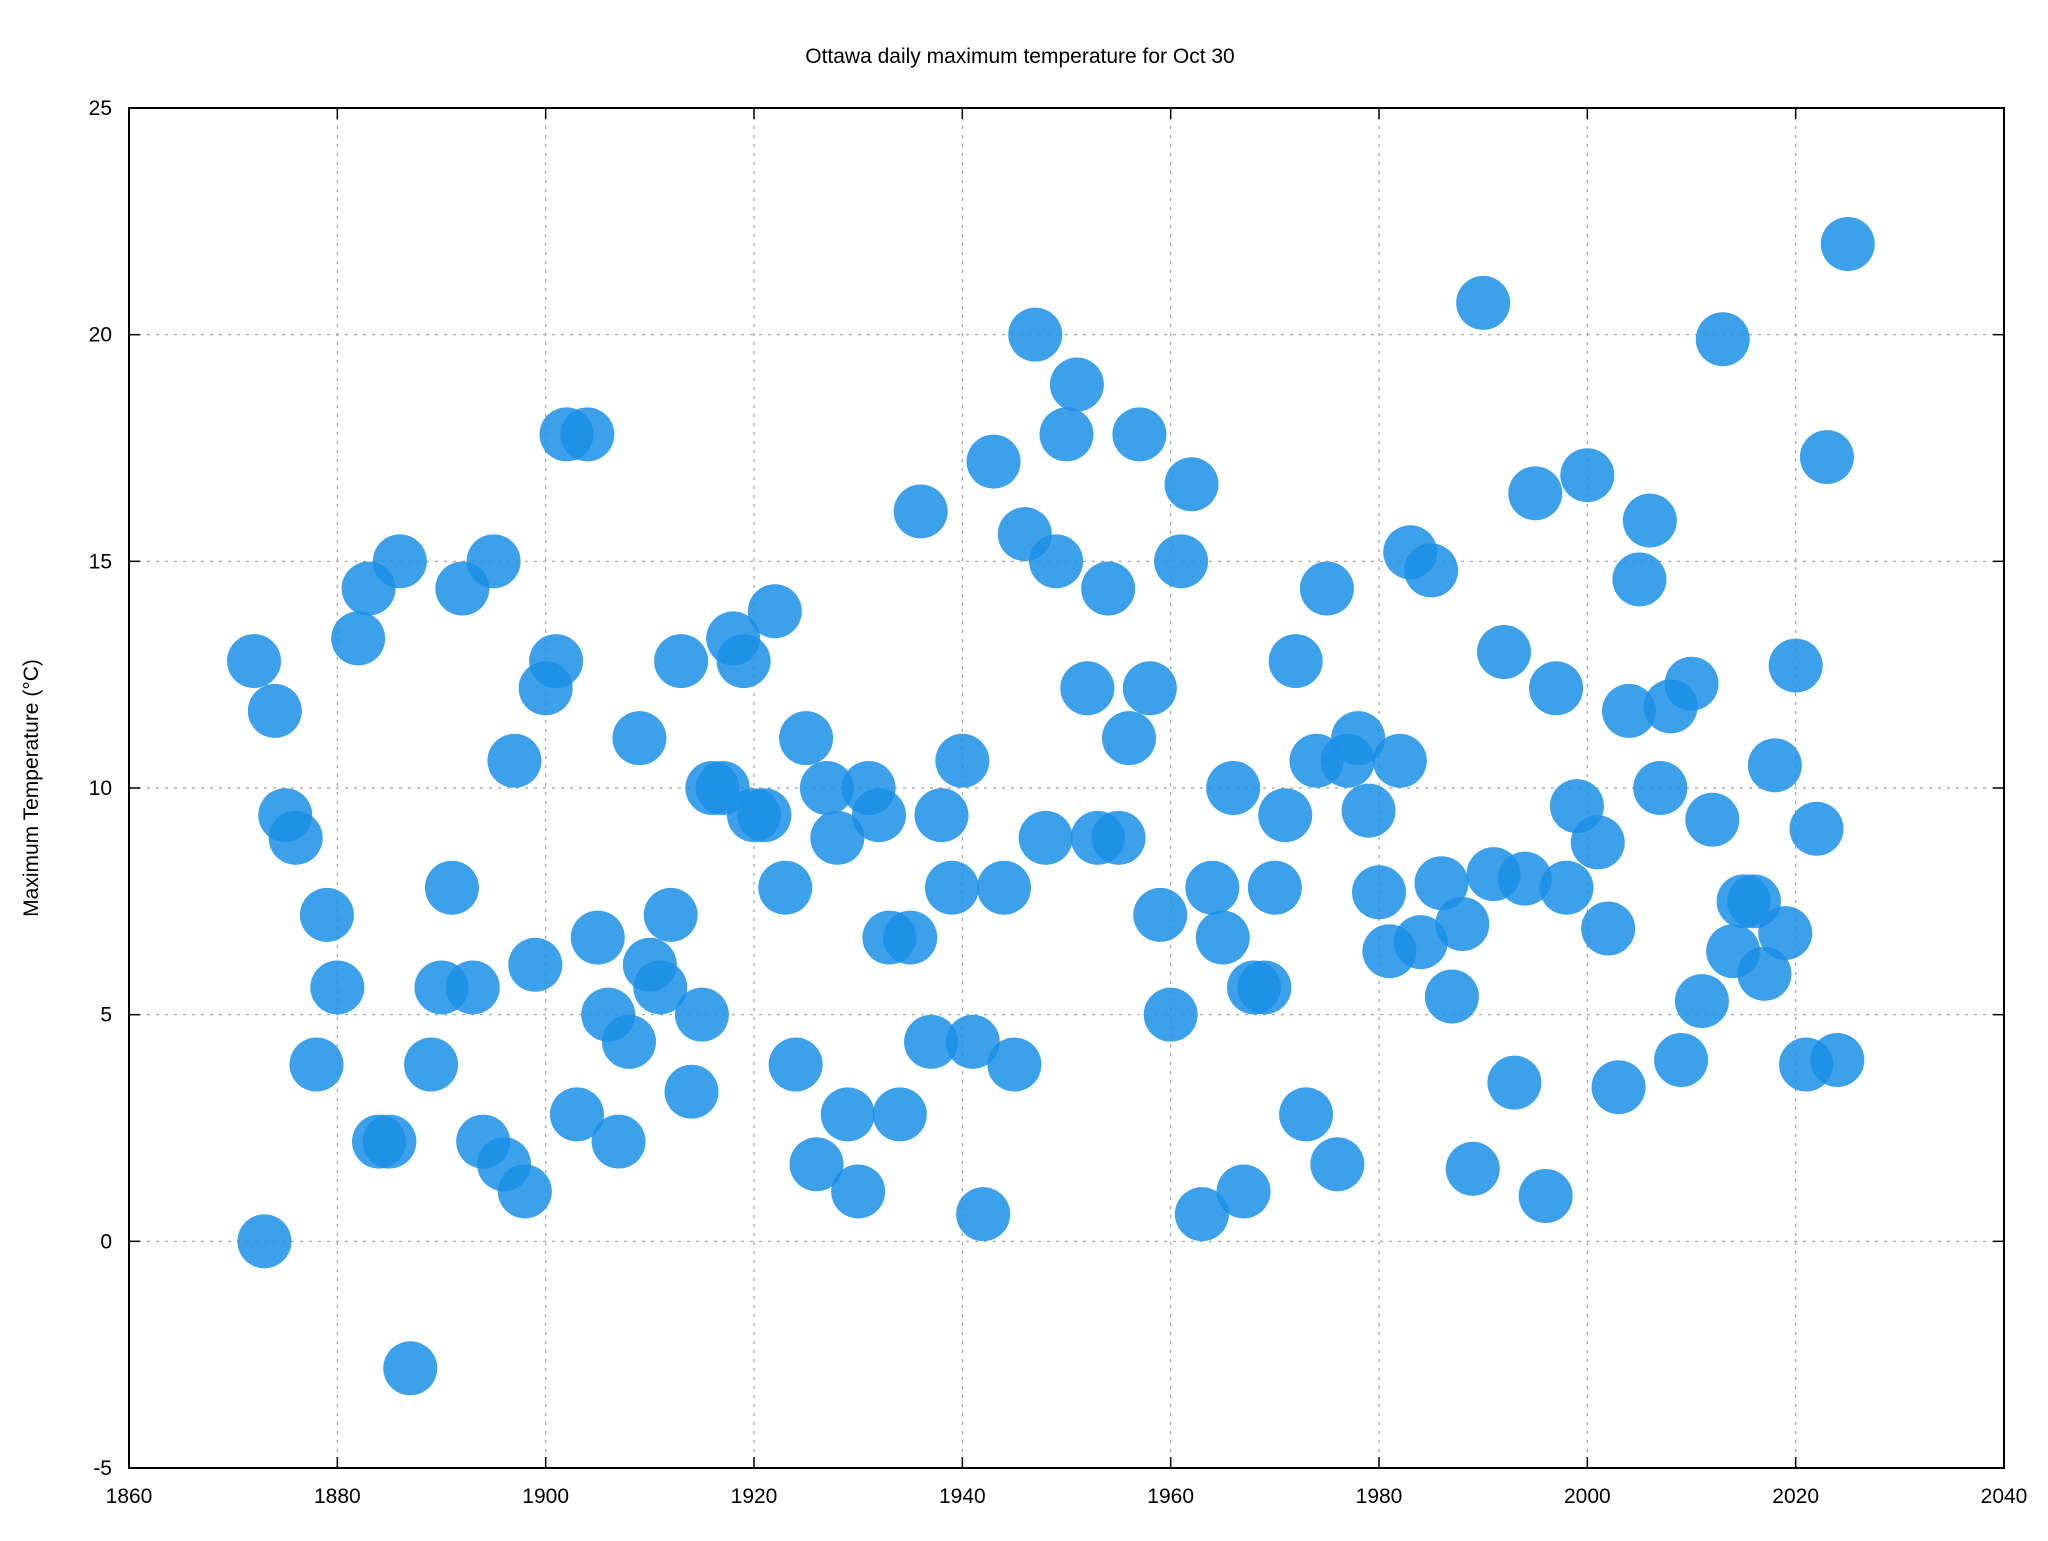 The height and width of the screenshot is (1541, 2048). What do you see at coordinates (754, 1496) in the screenshot?
I see `x-tick-label: 1920` at bounding box center [754, 1496].